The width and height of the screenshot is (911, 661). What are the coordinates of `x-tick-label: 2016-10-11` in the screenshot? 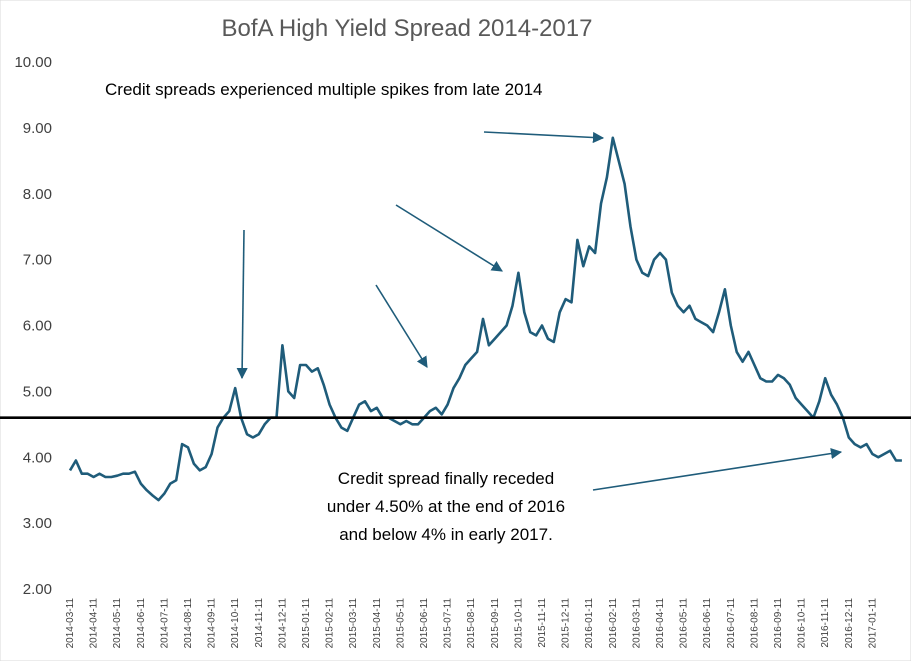 It's located at (802, 623).